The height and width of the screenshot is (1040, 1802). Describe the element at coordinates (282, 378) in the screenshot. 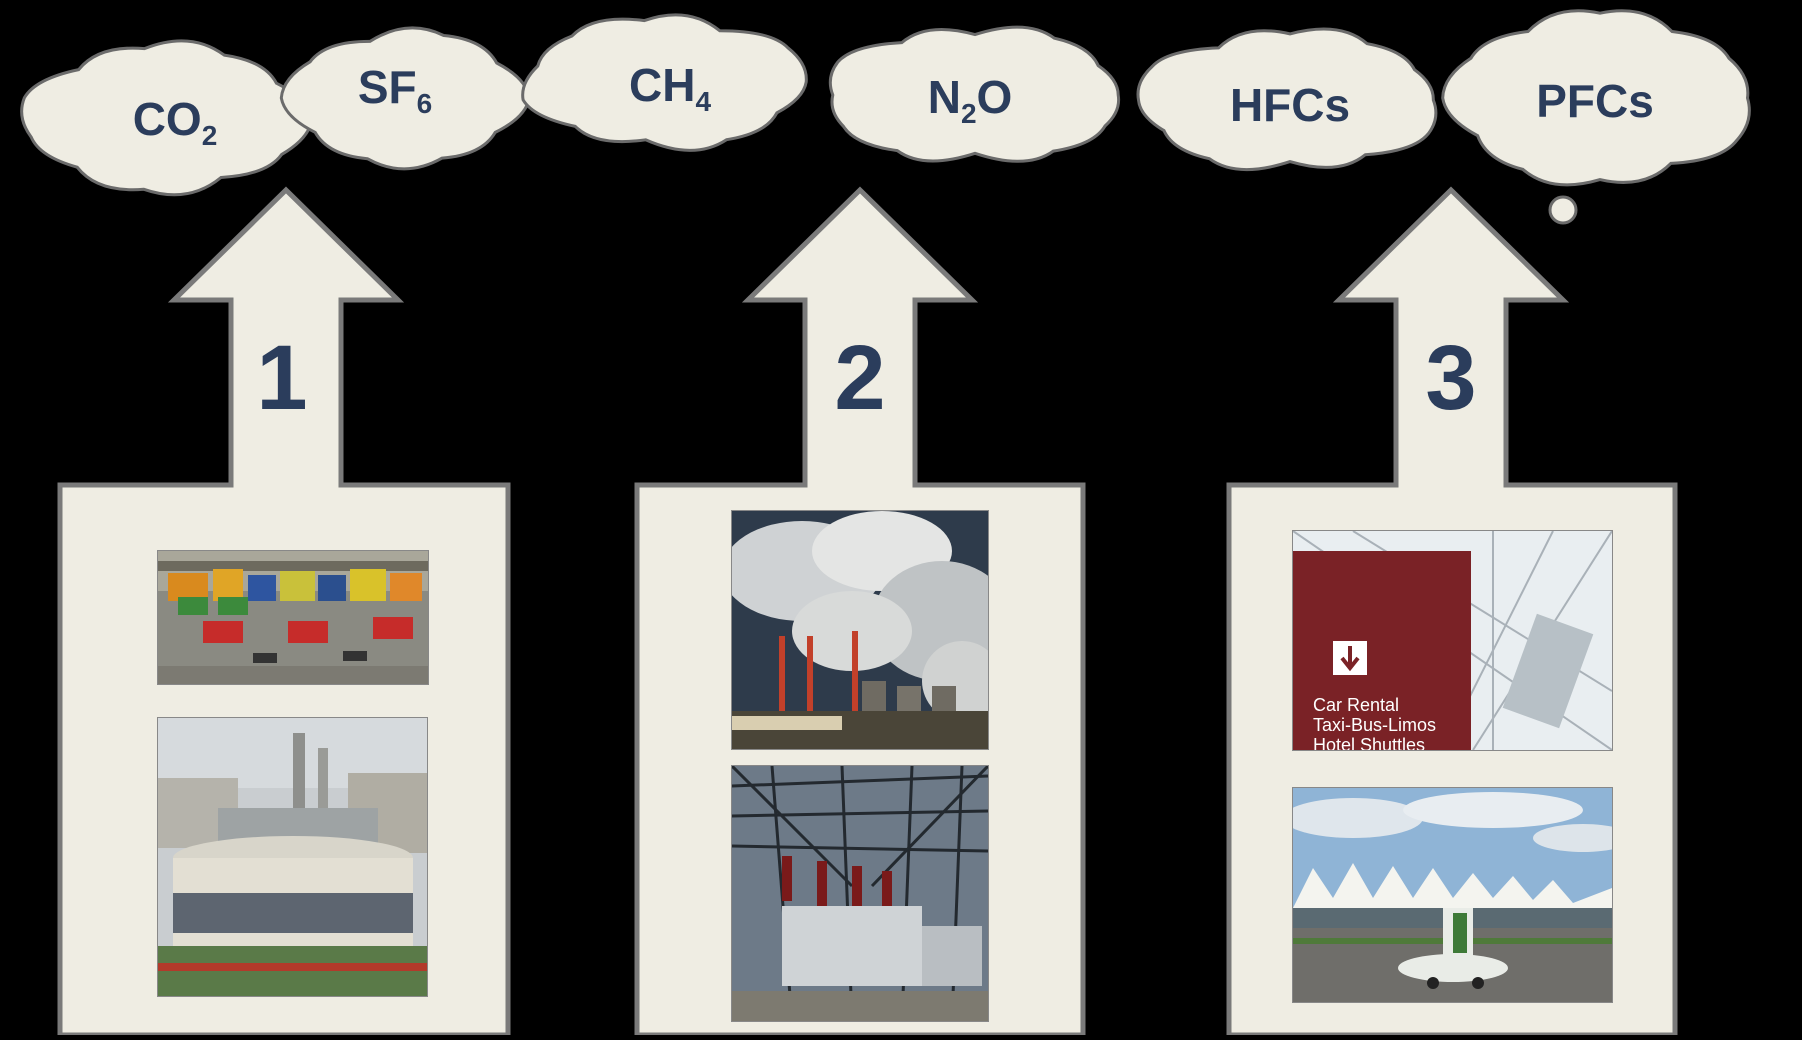

I see `scope-number-1: 1` at that location.